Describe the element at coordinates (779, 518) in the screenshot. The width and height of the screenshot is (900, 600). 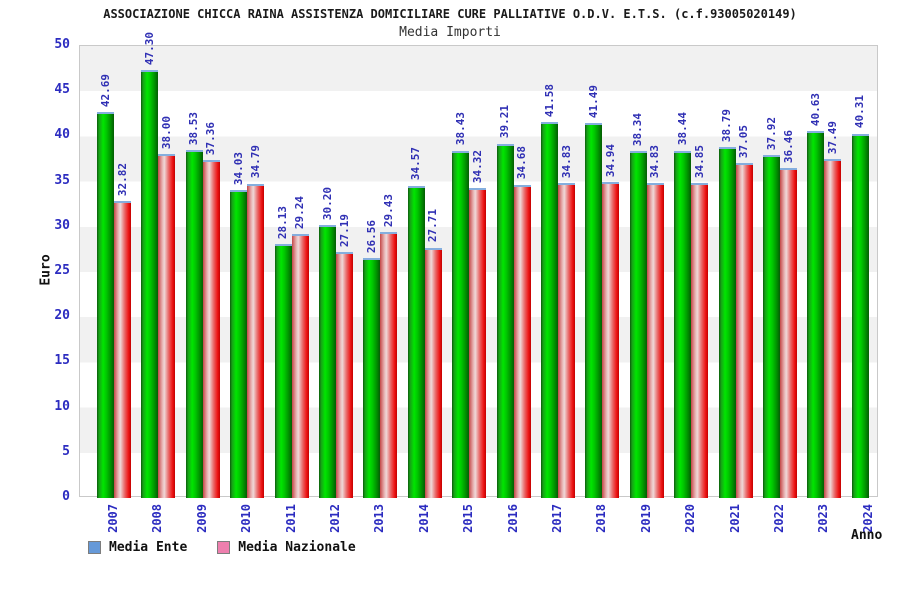
I see `x-tick-2022: 2022` at that location.